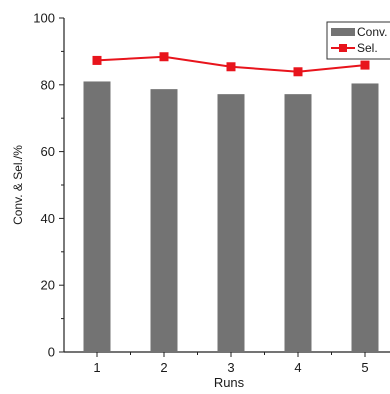  What do you see at coordinates (48, 285) in the screenshot?
I see `y-tick-label: 20` at bounding box center [48, 285].